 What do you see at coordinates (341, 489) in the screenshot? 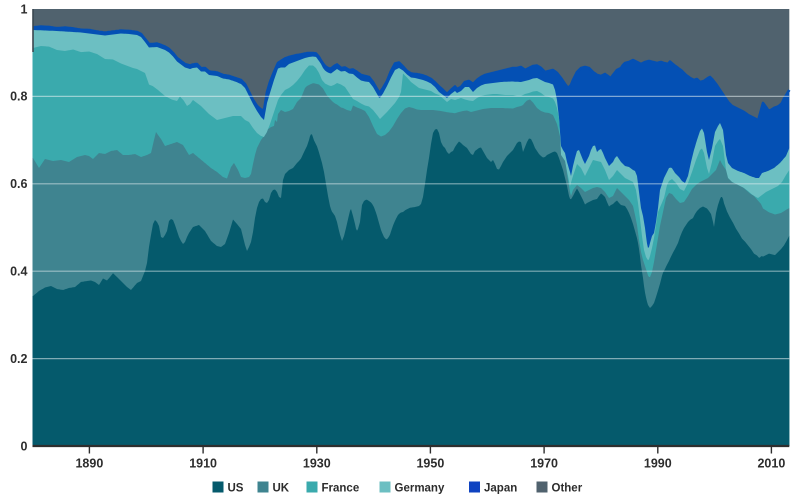
I see `svg-text: France` at bounding box center [341, 489].